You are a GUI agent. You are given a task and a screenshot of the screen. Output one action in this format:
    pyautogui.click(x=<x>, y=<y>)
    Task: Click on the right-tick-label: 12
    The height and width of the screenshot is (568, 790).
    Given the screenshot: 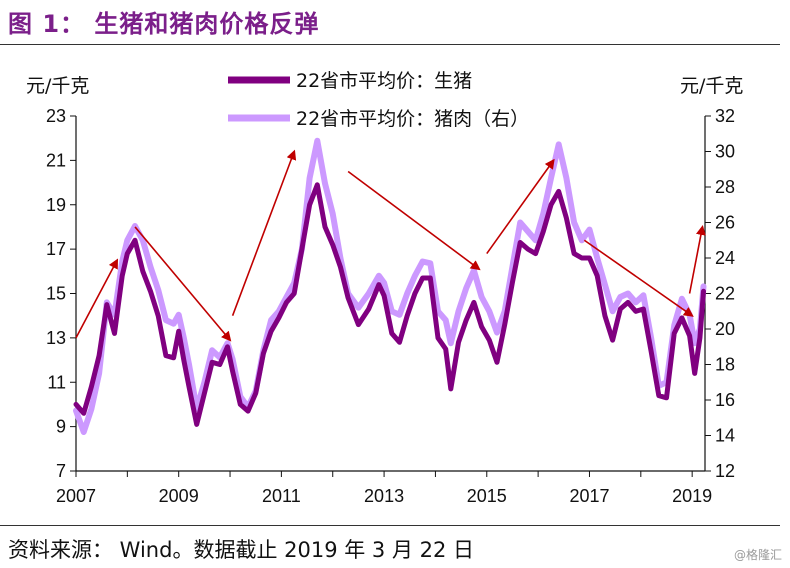 What is the action you would take?
    pyautogui.click(x=725, y=471)
    